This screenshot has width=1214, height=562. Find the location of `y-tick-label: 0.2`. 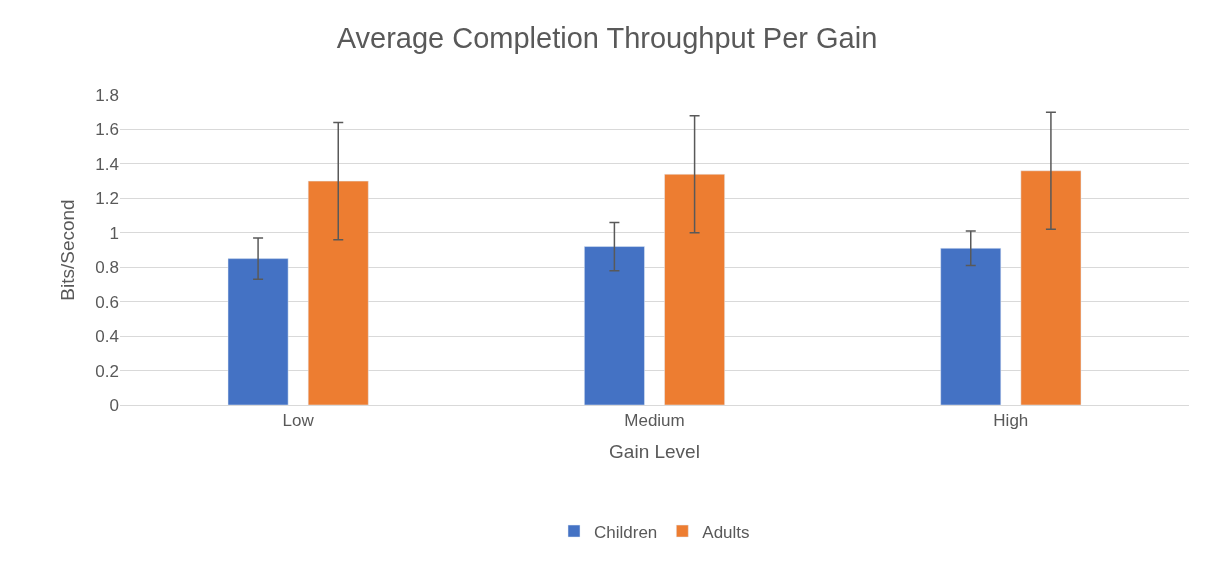

y-tick-label: 0.2 is located at coordinates (107, 371).